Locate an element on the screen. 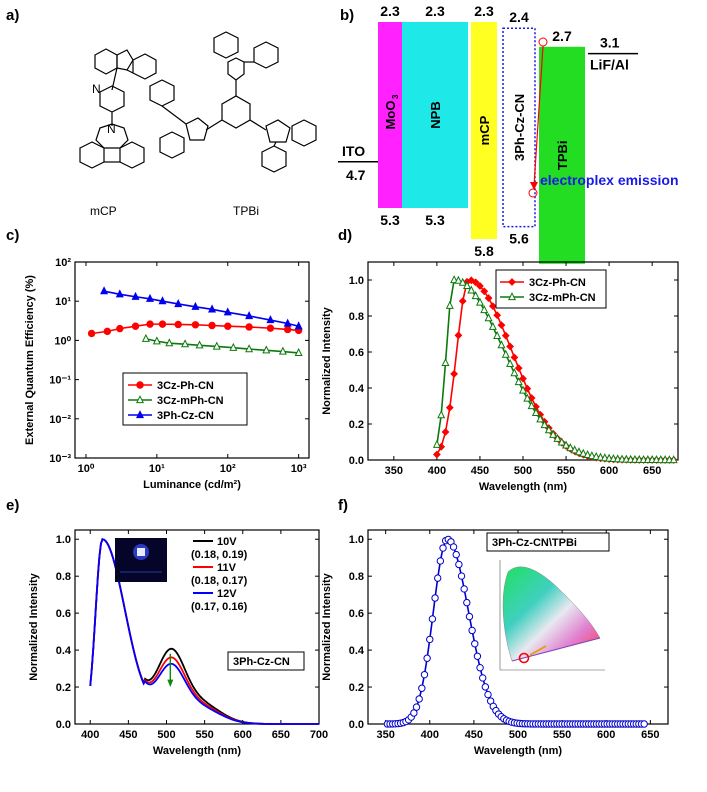 The width and height of the screenshot is (707, 792). cie-pointer-arrow is located at coordinates (538, 650).